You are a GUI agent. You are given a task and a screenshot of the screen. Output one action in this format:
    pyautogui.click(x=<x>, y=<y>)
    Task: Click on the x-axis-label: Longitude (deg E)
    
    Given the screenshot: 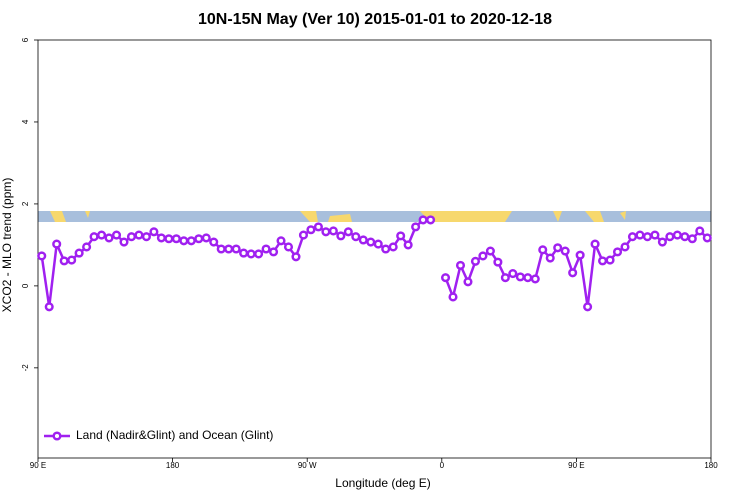 What is the action you would take?
    pyautogui.click(x=382, y=483)
    